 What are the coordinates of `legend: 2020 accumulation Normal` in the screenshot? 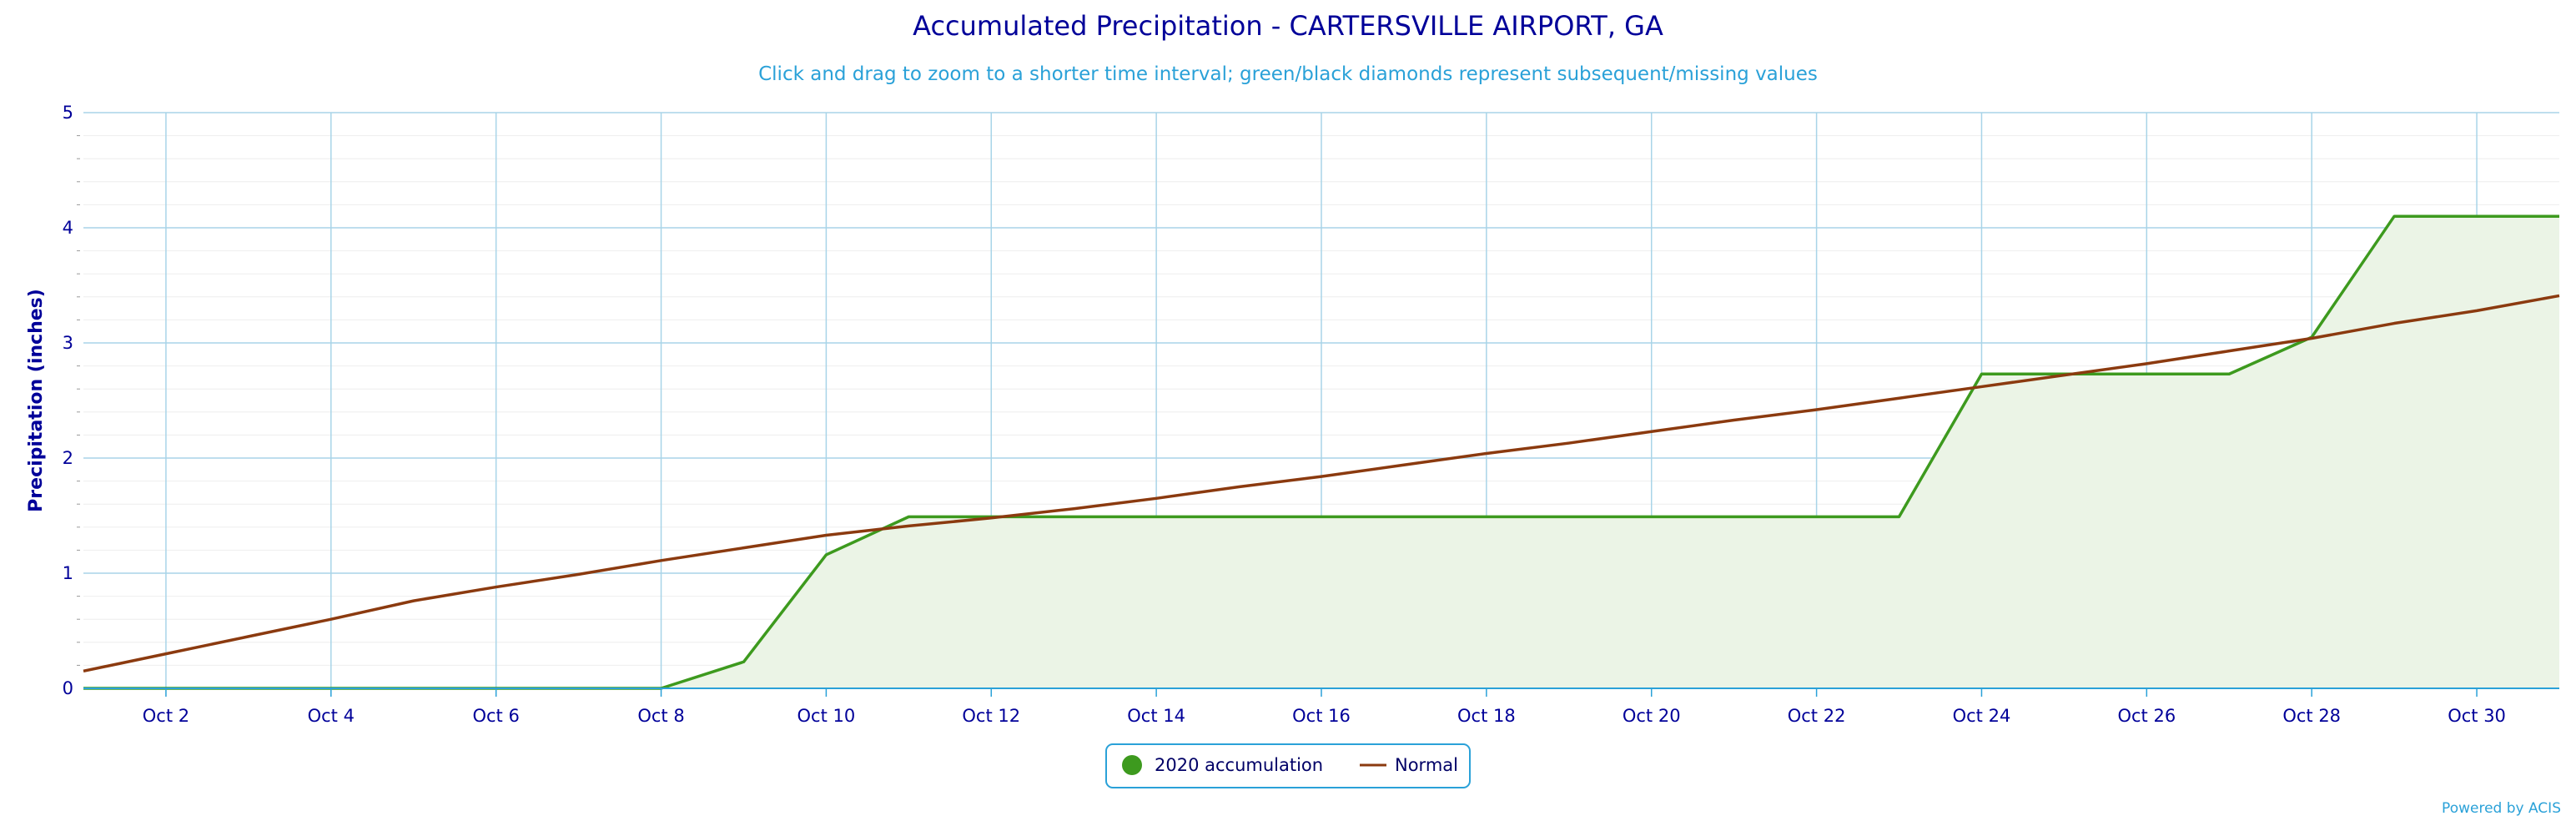 It's located at (1288, 765).